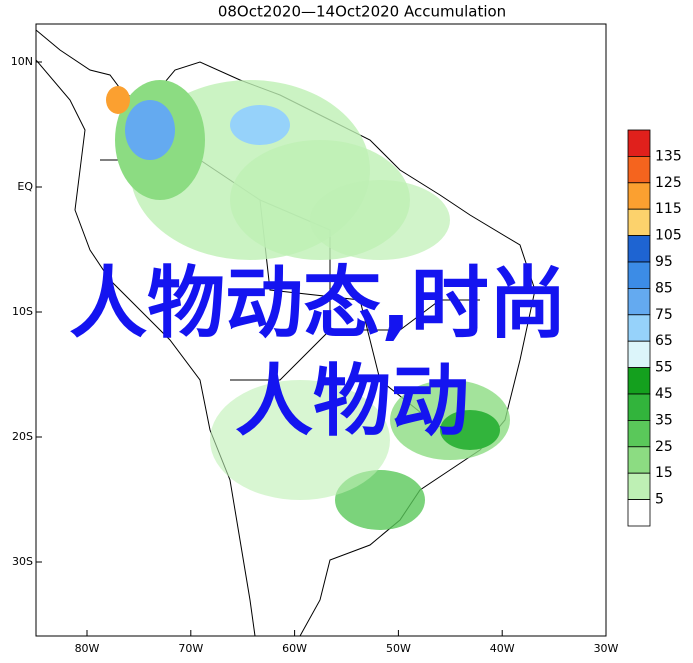 This screenshot has height=663, width=693. What do you see at coordinates (398, 648) in the screenshot?
I see `lon-label: 50W` at bounding box center [398, 648].